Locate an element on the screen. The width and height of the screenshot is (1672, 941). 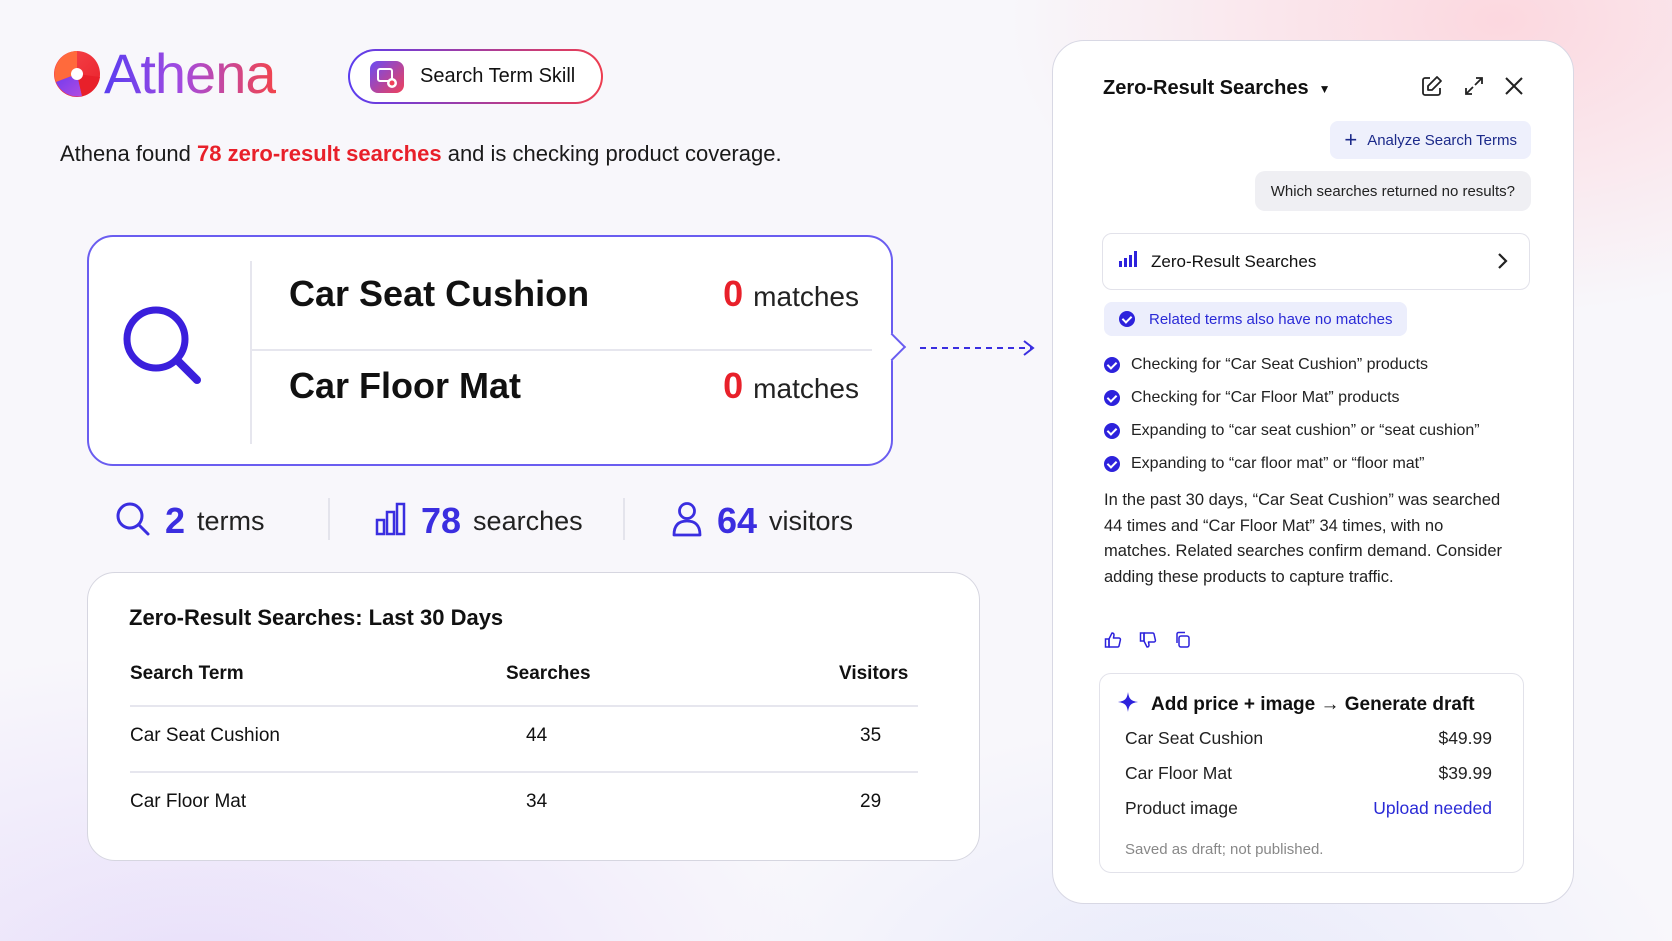
column-header: Visitors is located at coordinates (874, 673).